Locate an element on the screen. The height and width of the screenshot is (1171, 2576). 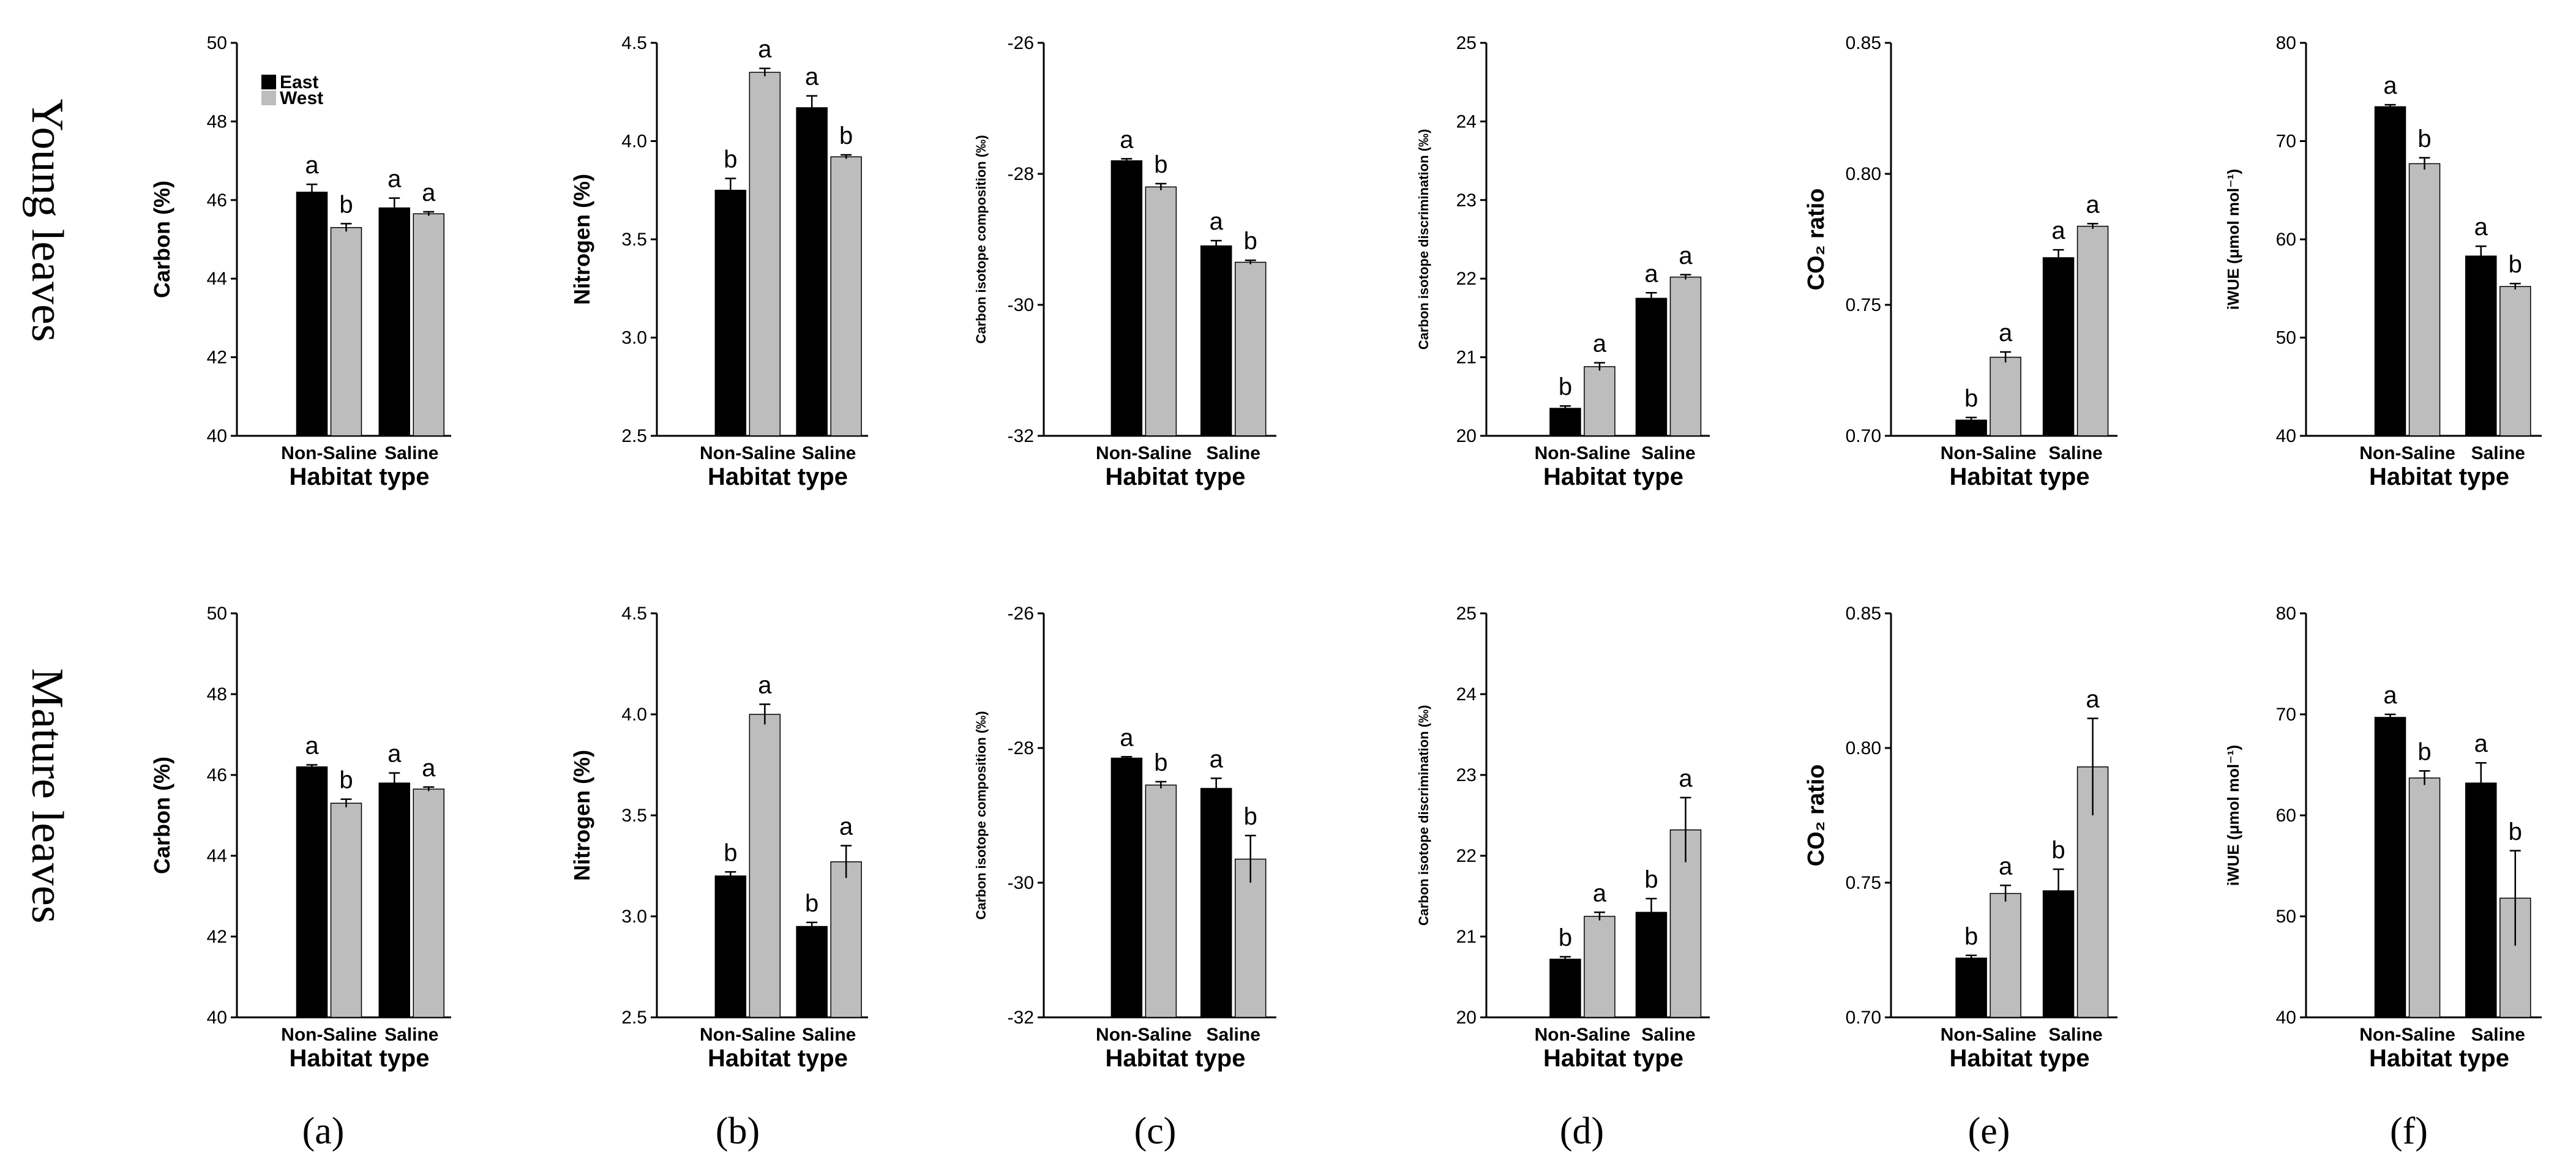
y-tick-label: -26 is located at coordinates (1021, 614).